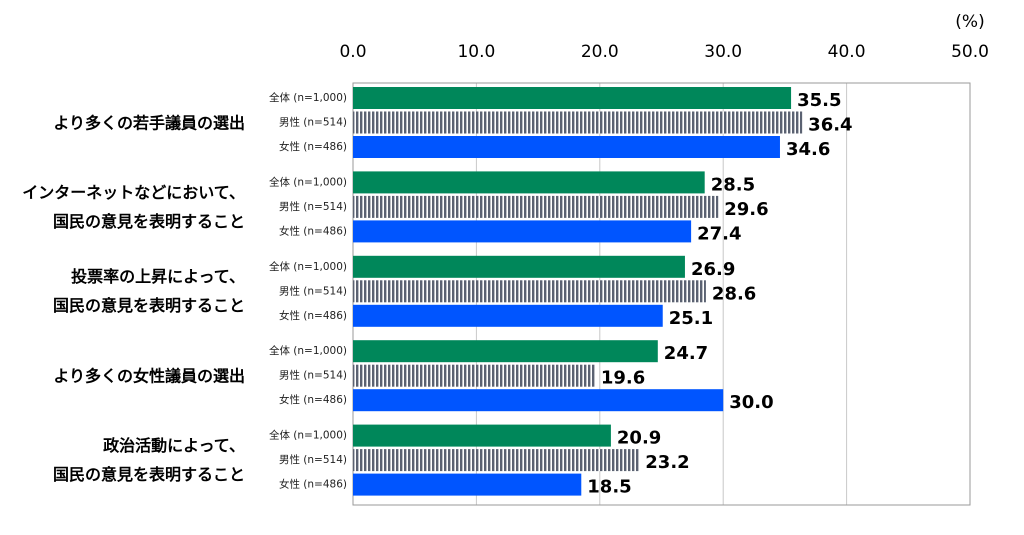 Image resolution: width=1024 pixels, height=535 pixels. I want to click on value-label: 34.6, so click(808, 149).